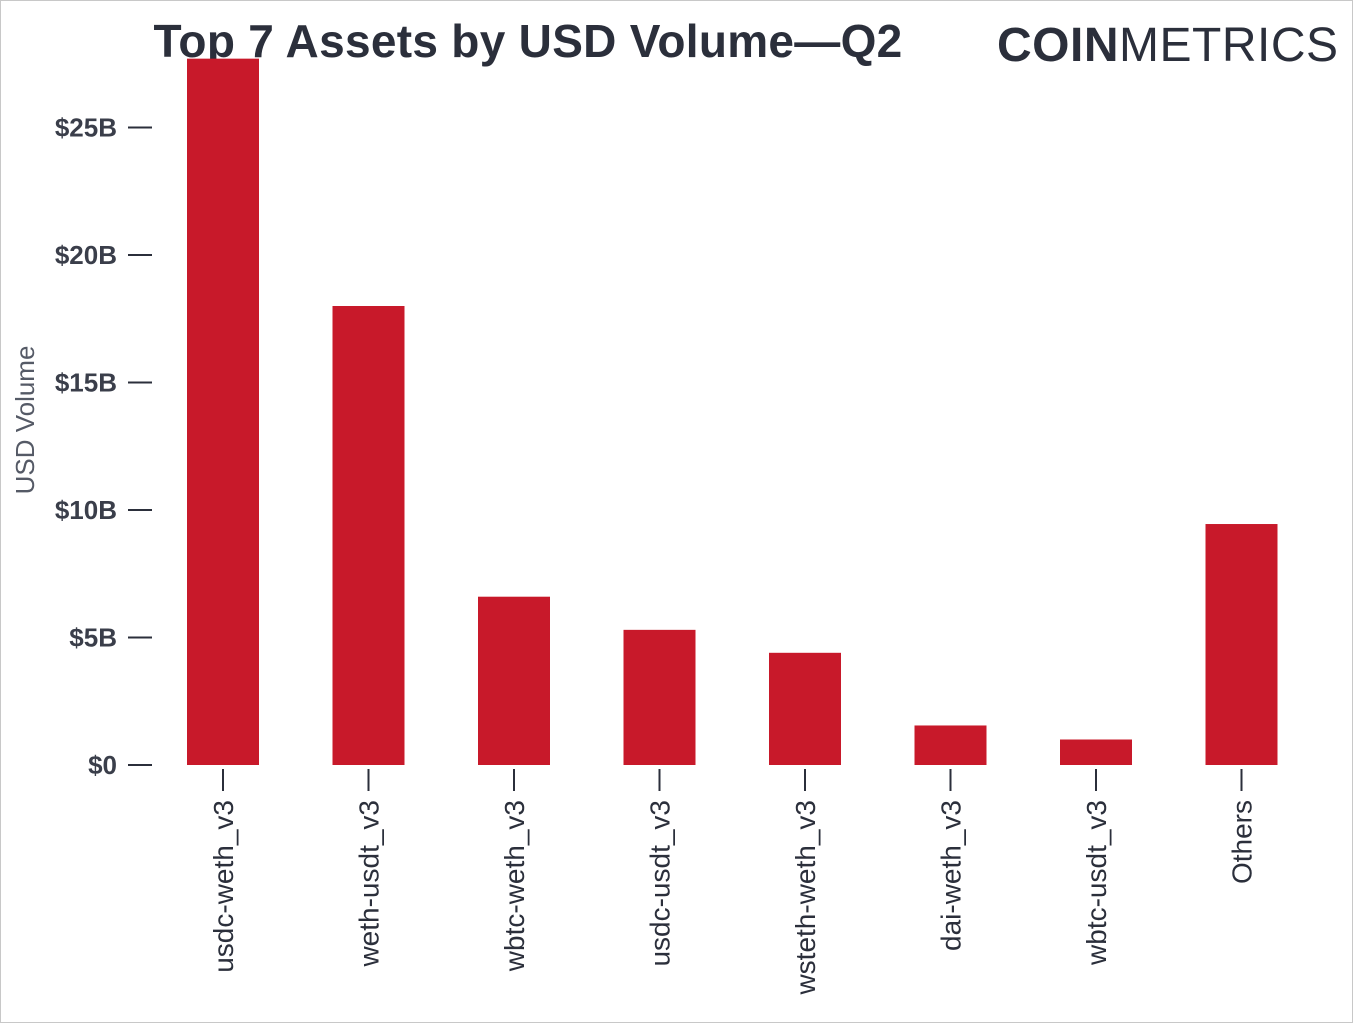 This screenshot has height=1023, width=1353. What do you see at coordinates (369, 884) in the screenshot?
I see `x-tick-label: weth-usdt_v3` at bounding box center [369, 884].